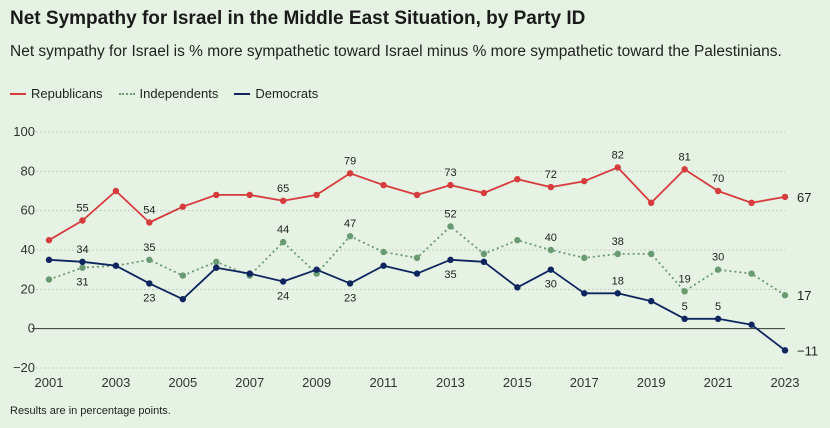  Describe the element at coordinates (350, 161) in the screenshot. I see `data-label-republicans: 79` at that location.